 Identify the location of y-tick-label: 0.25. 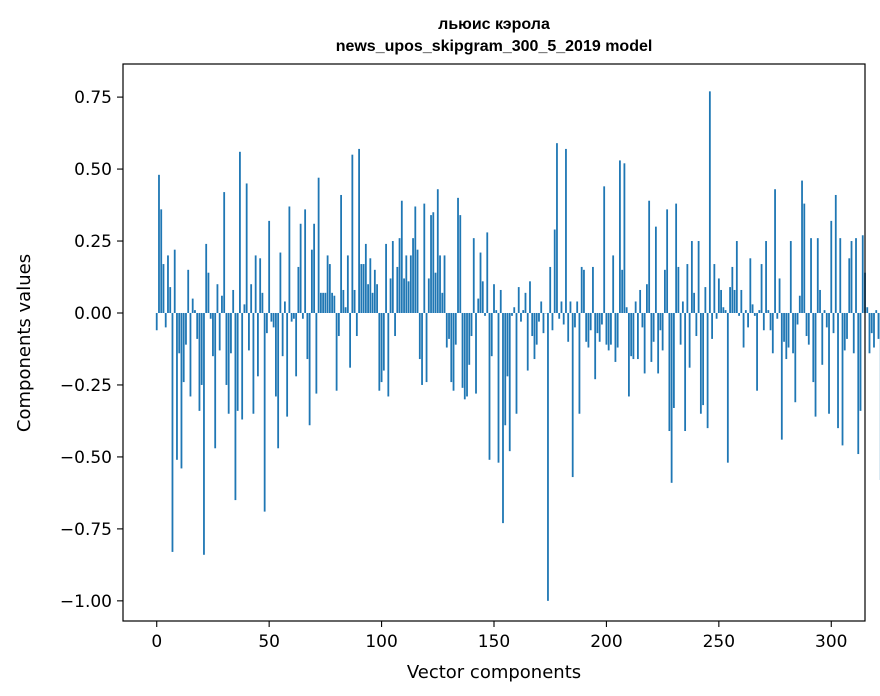
(93, 242).